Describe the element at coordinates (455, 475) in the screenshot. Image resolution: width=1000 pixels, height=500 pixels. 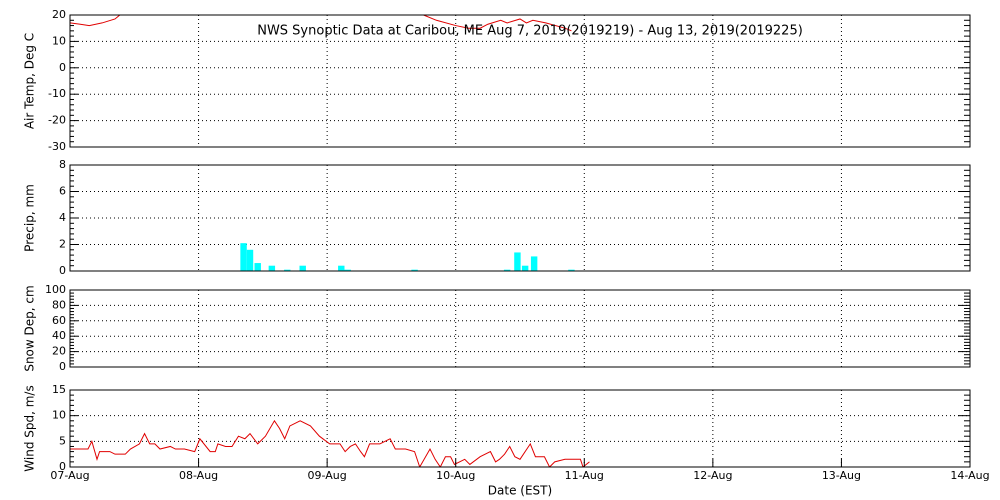
I see `x-tick-label: 10-Aug` at that location.